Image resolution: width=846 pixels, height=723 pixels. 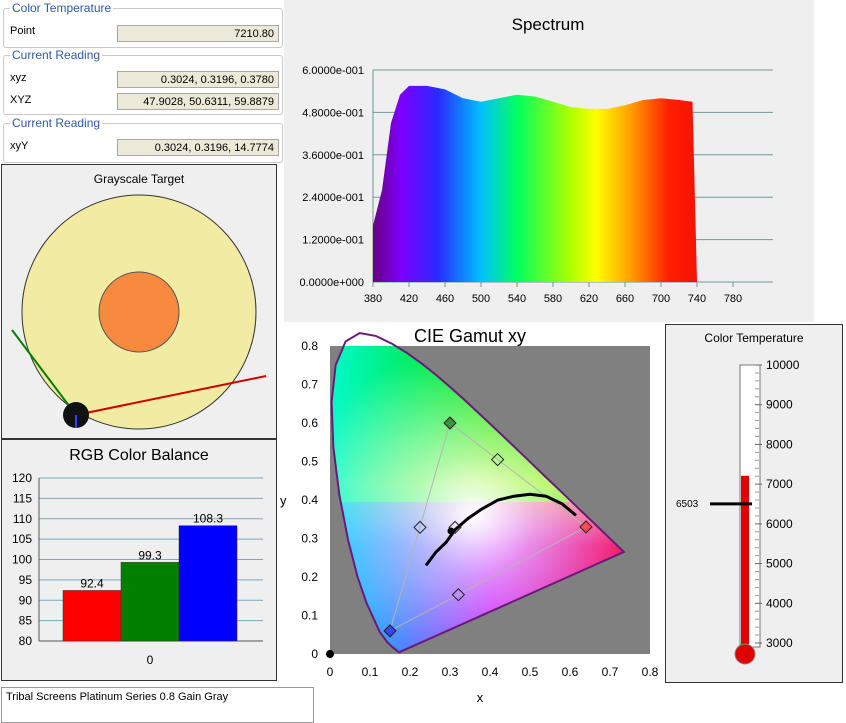 I want to click on spectrum-x-tick: 540, so click(x=517, y=299).